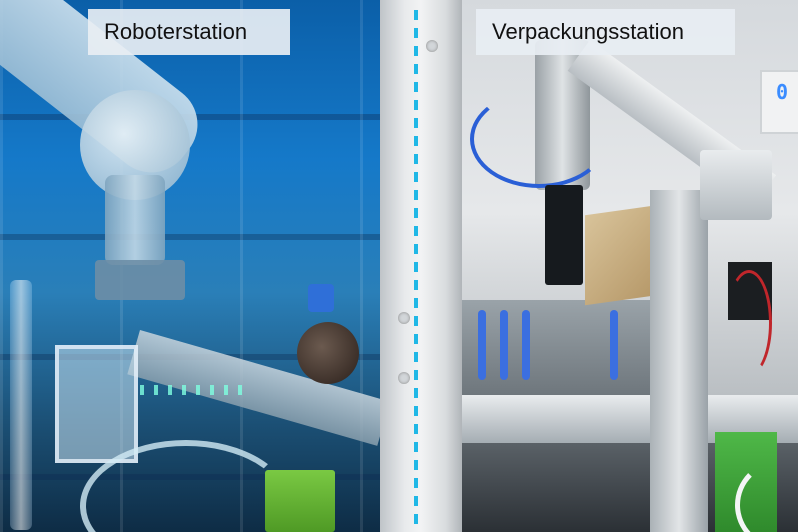 This screenshot has height=532, width=798. I want to click on robot-gripper, so click(140, 280).